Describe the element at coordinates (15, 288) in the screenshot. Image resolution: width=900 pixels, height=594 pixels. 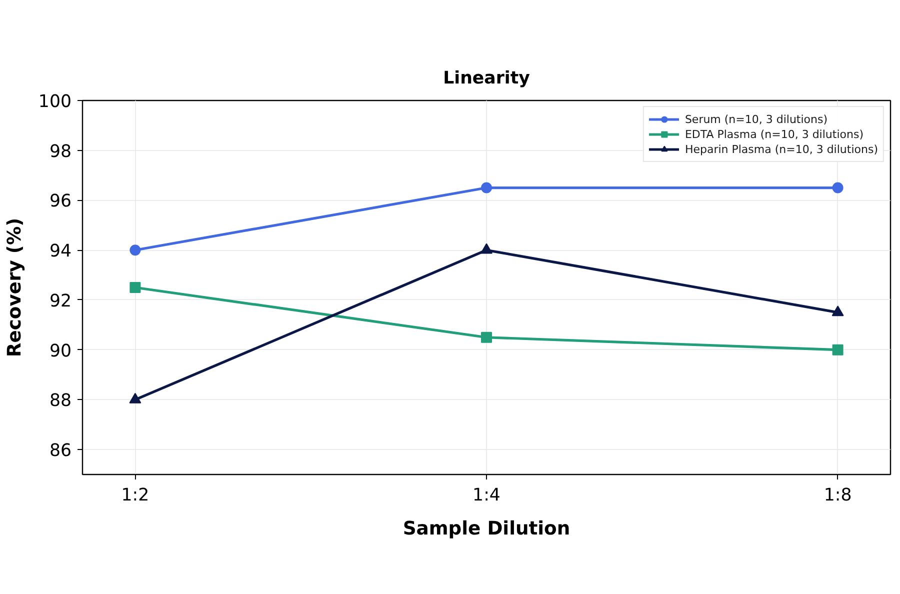
I see `y-axis-title: Recovery (%)` at that location.